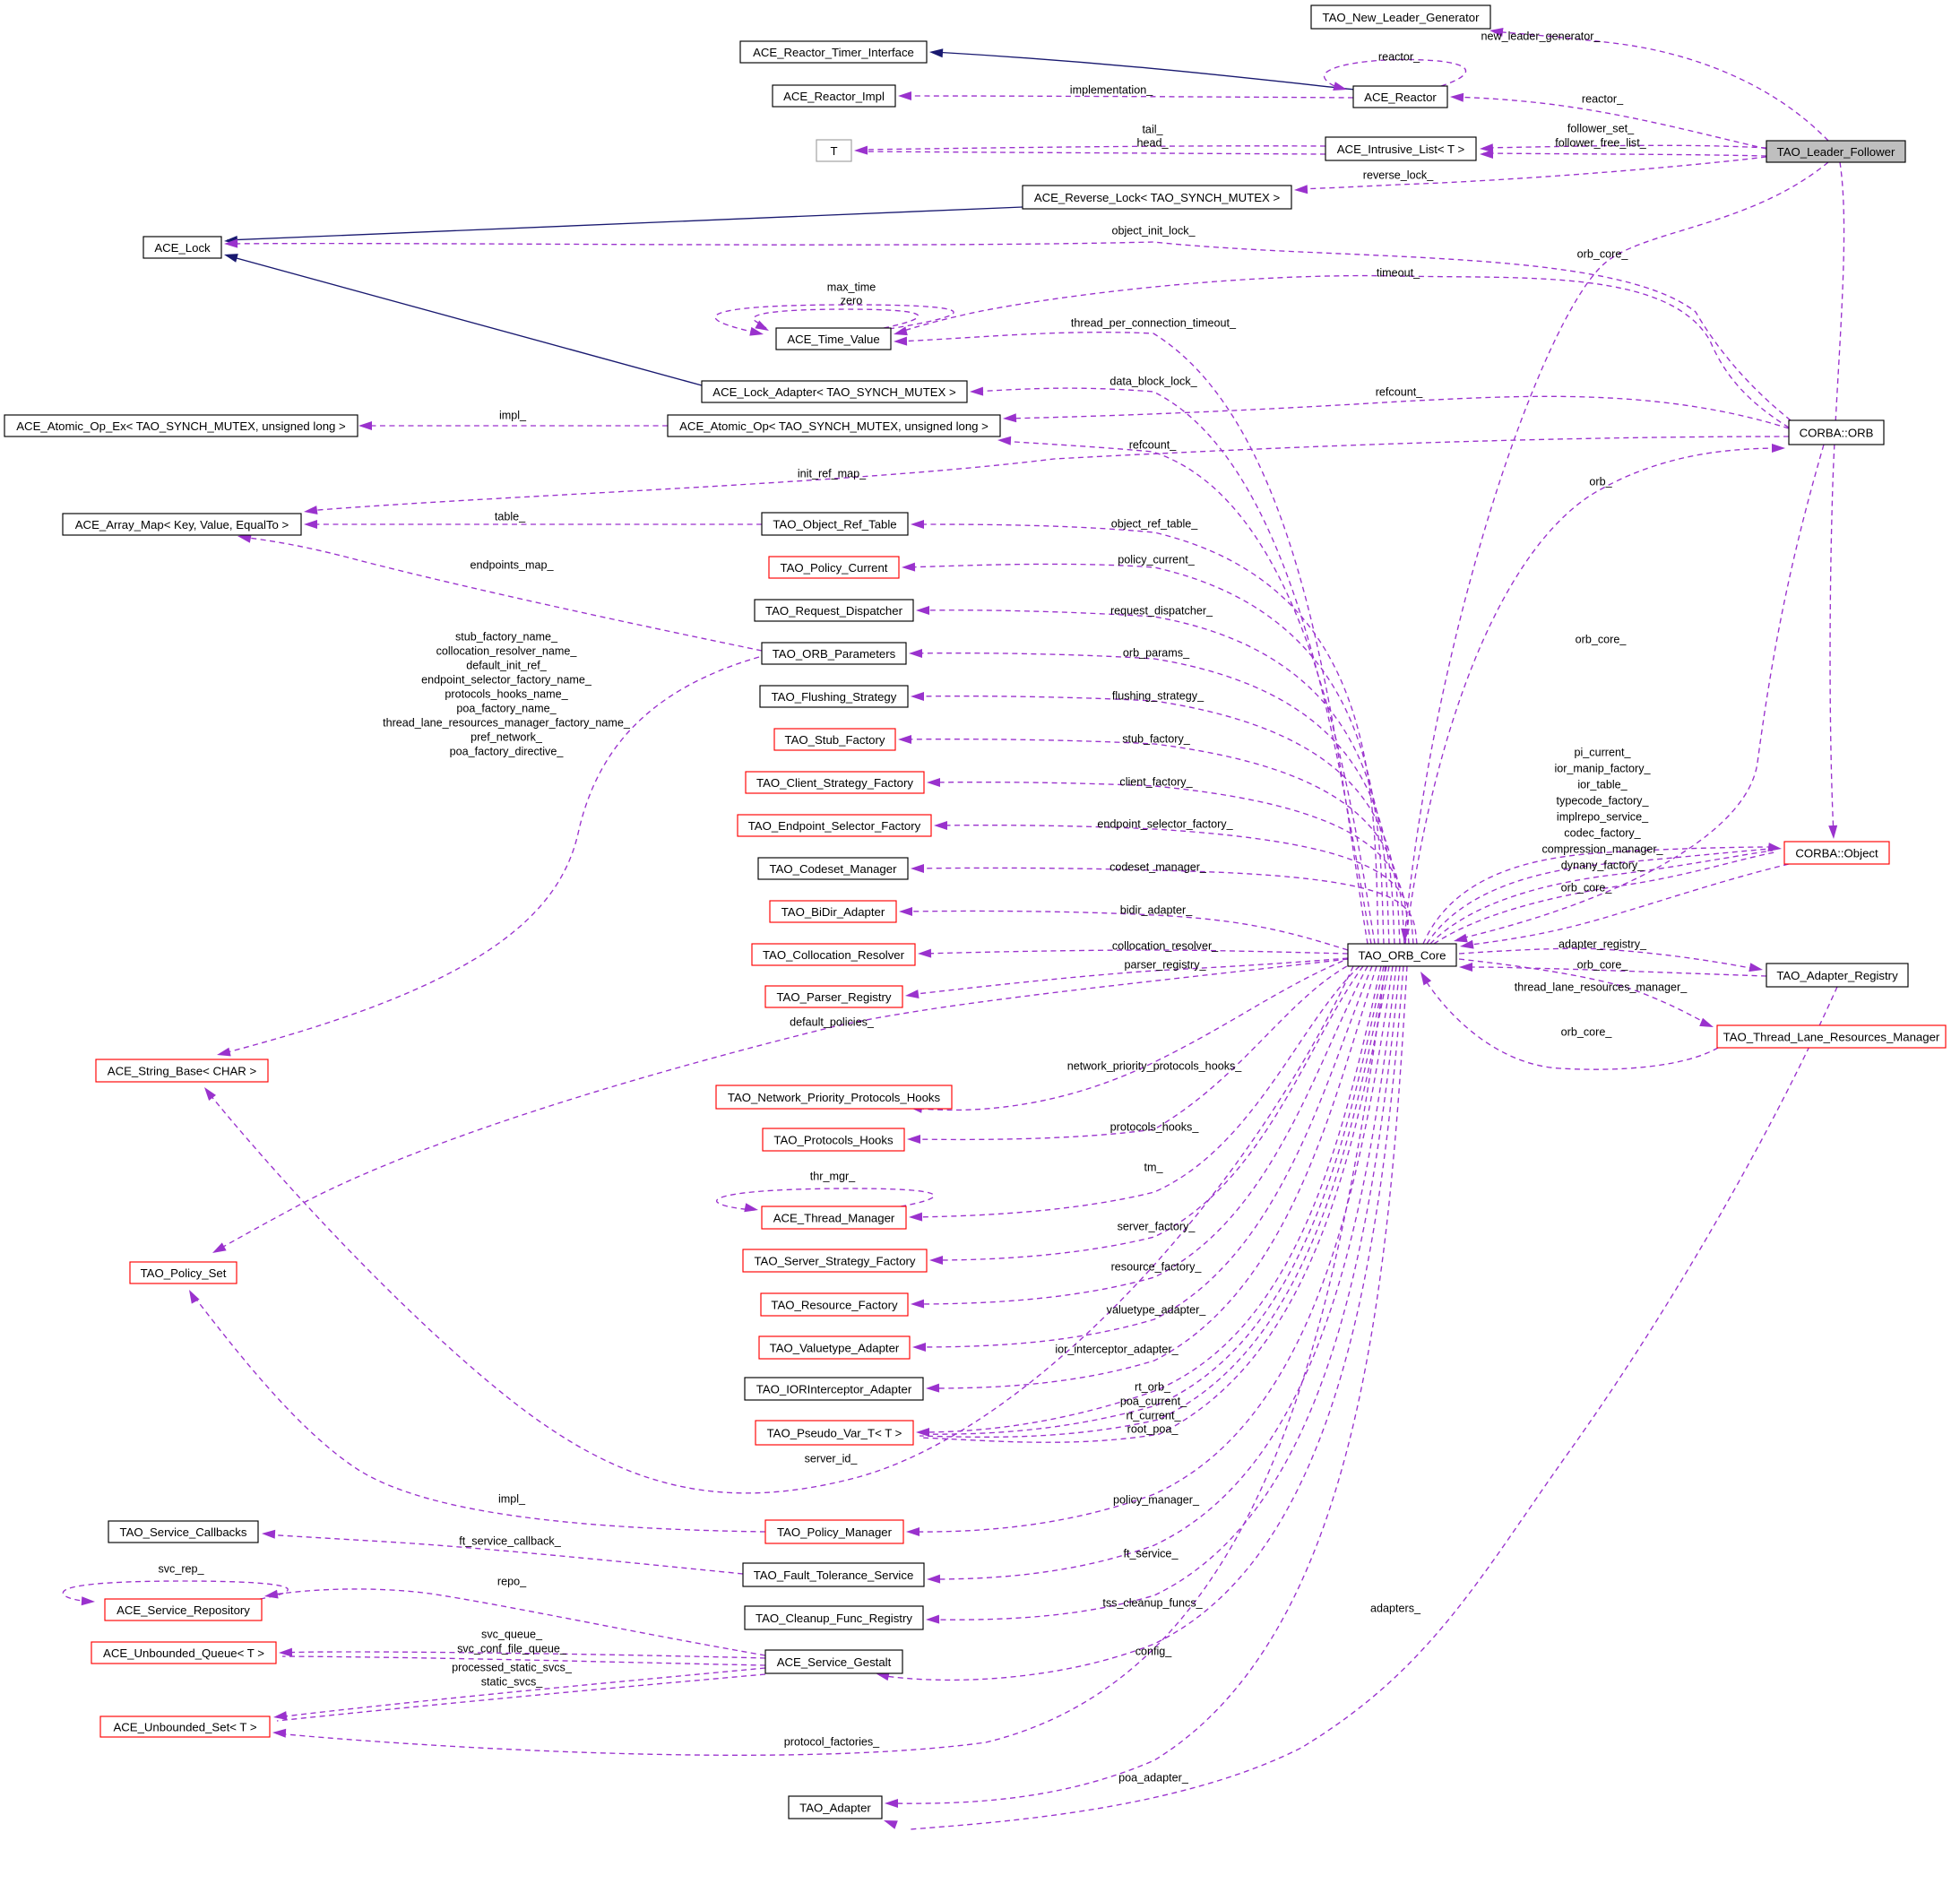 The height and width of the screenshot is (1884, 1960). What do you see at coordinates (833, 339) in the screenshot?
I see `svg-text: ACE_Time_Value` at bounding box center [833, 339].